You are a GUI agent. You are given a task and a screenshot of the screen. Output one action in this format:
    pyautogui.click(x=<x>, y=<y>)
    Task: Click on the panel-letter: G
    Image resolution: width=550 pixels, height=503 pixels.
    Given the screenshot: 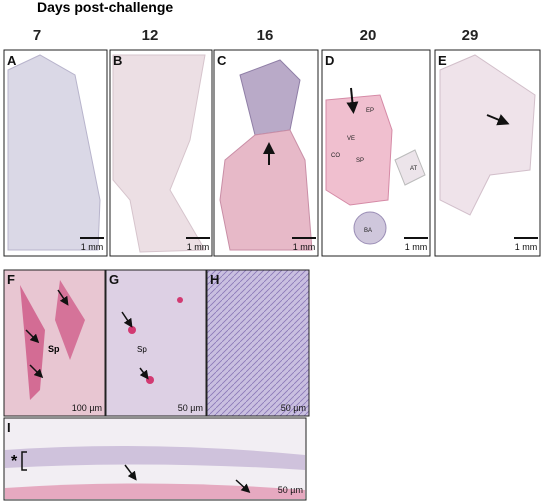 What is the action you would take?
    pyautogui.click(x=114, y=279)
    